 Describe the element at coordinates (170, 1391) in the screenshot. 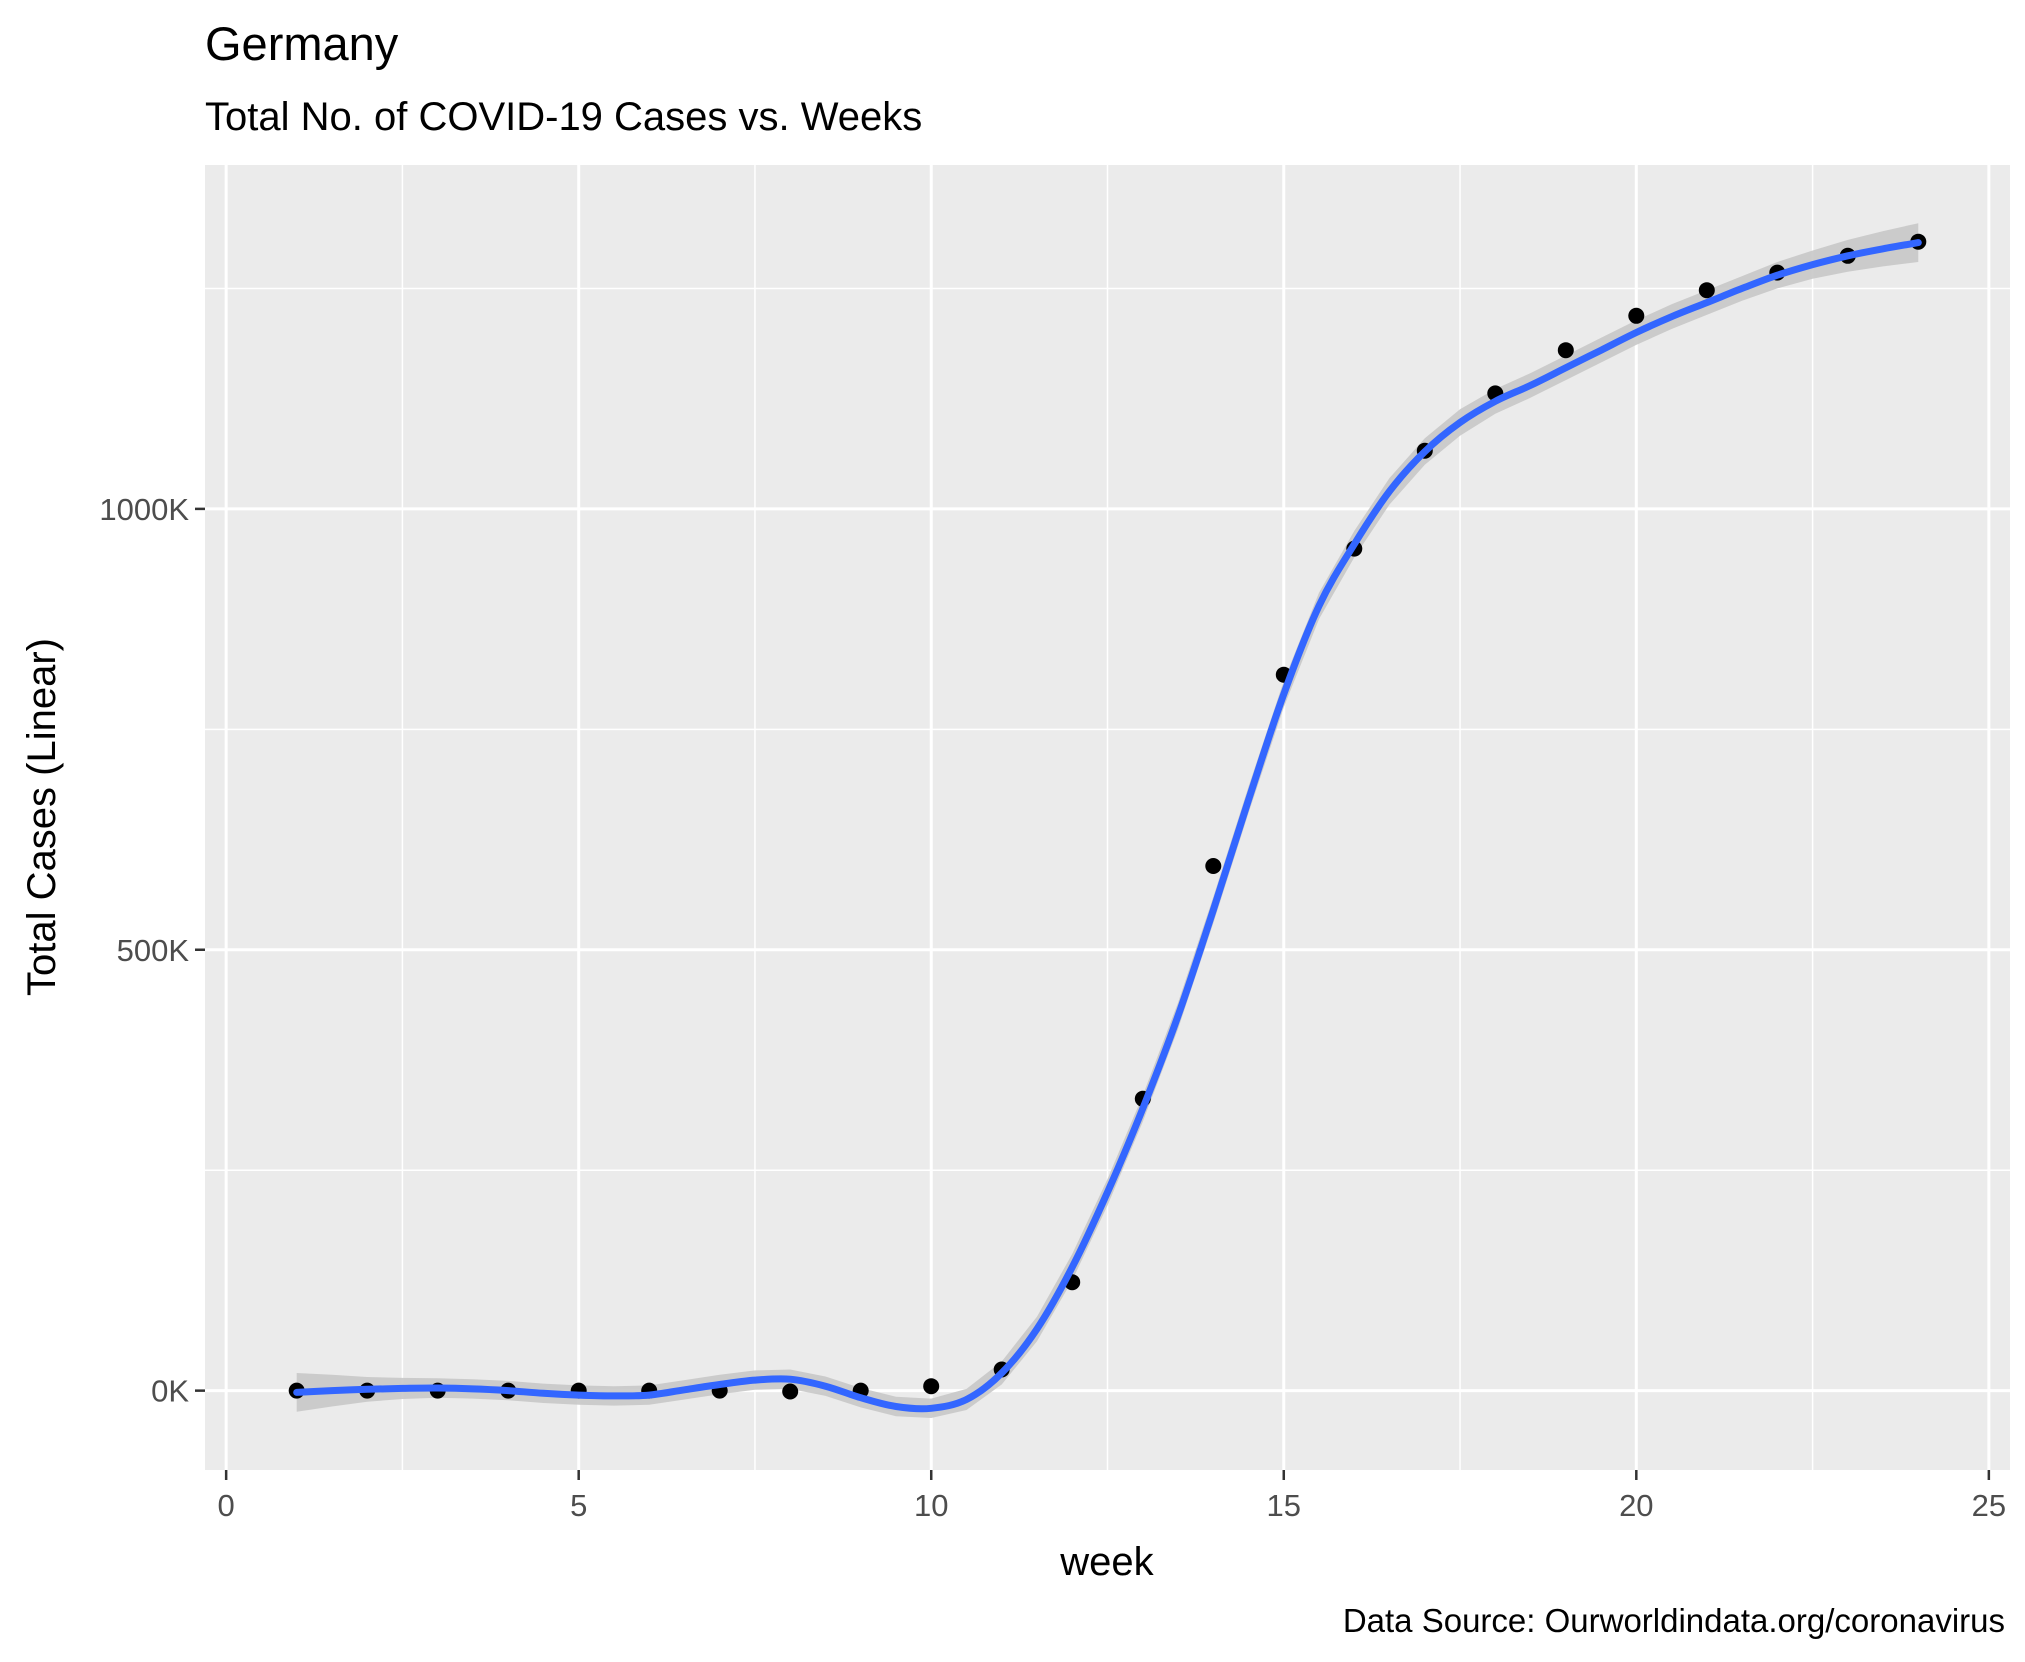

I see `y-tick-label: 0K` at that location.